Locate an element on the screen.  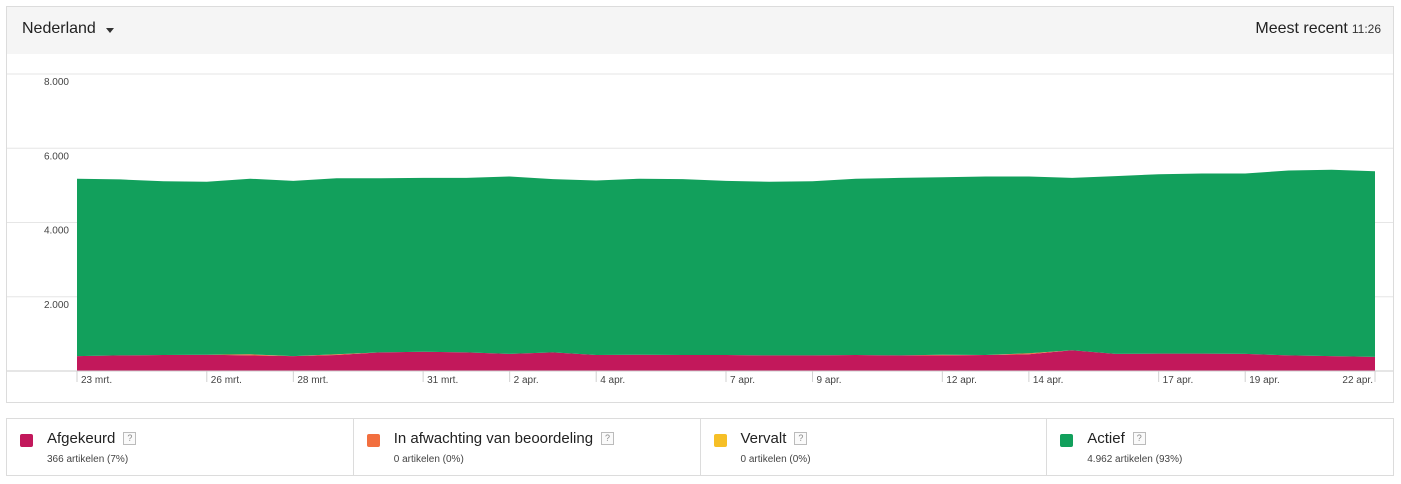
legend-label: Actief is located at coordinates (1106, 438).